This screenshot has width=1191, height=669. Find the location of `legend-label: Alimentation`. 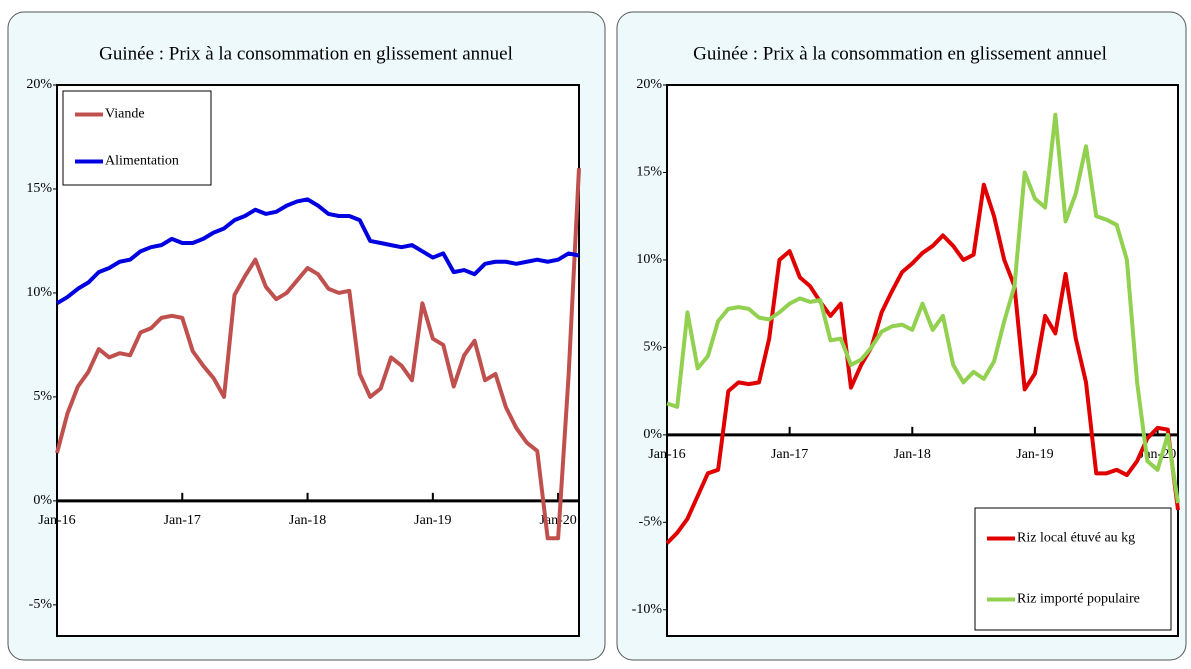

legend-label: Alimentation is located at coordinates (142, 161).